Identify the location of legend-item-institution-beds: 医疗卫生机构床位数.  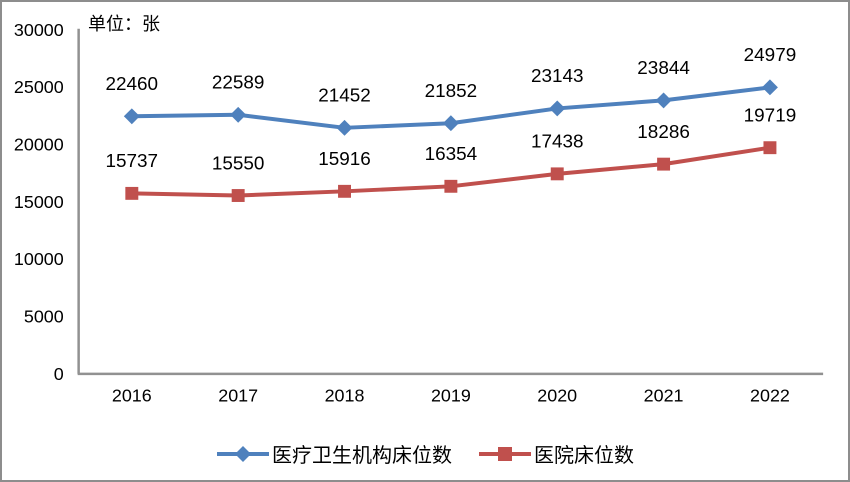
(334, 453).